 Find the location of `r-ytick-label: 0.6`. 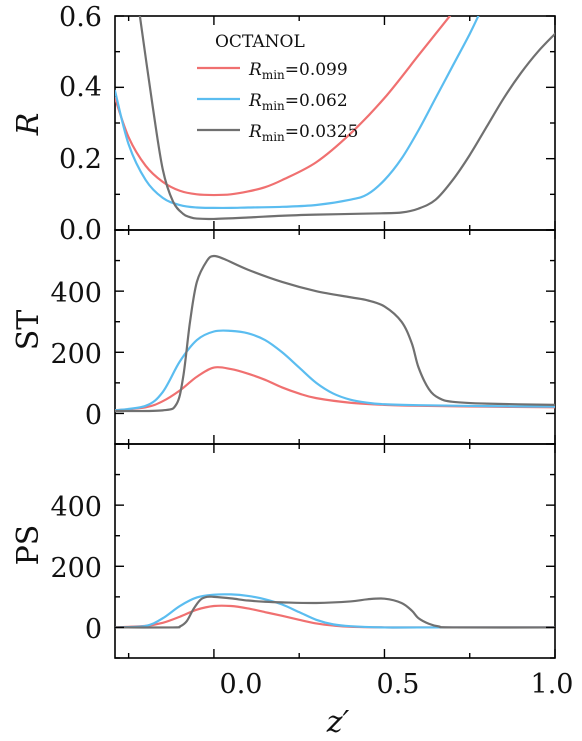

r-ytick-label: 0.6 is located at coordinates (80, 17).